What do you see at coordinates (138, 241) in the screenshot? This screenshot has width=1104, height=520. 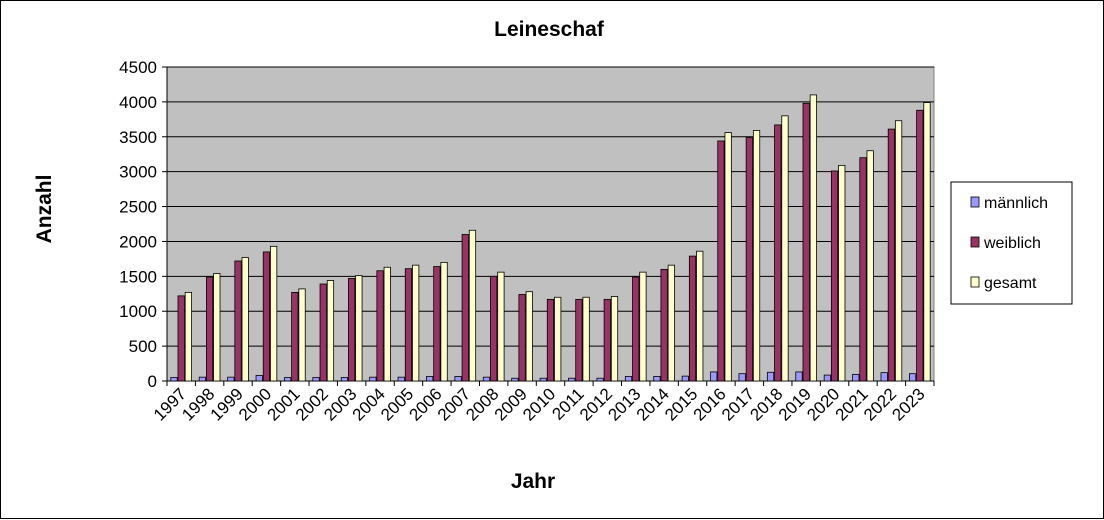 I see `y-tick-label: 2000` at bounding box center [138, 241].